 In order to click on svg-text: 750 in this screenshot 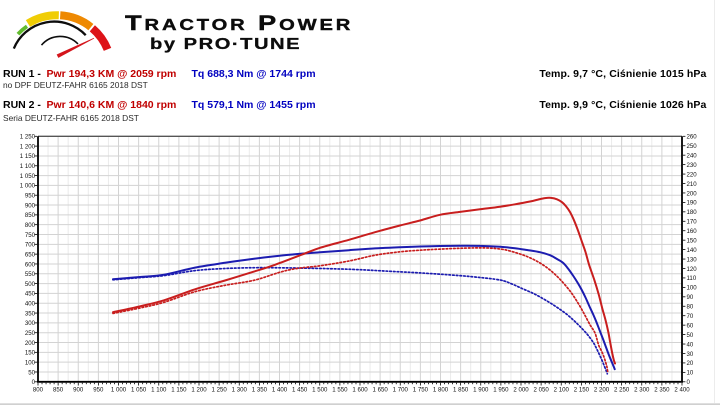, I will do `click(30, 235)`.